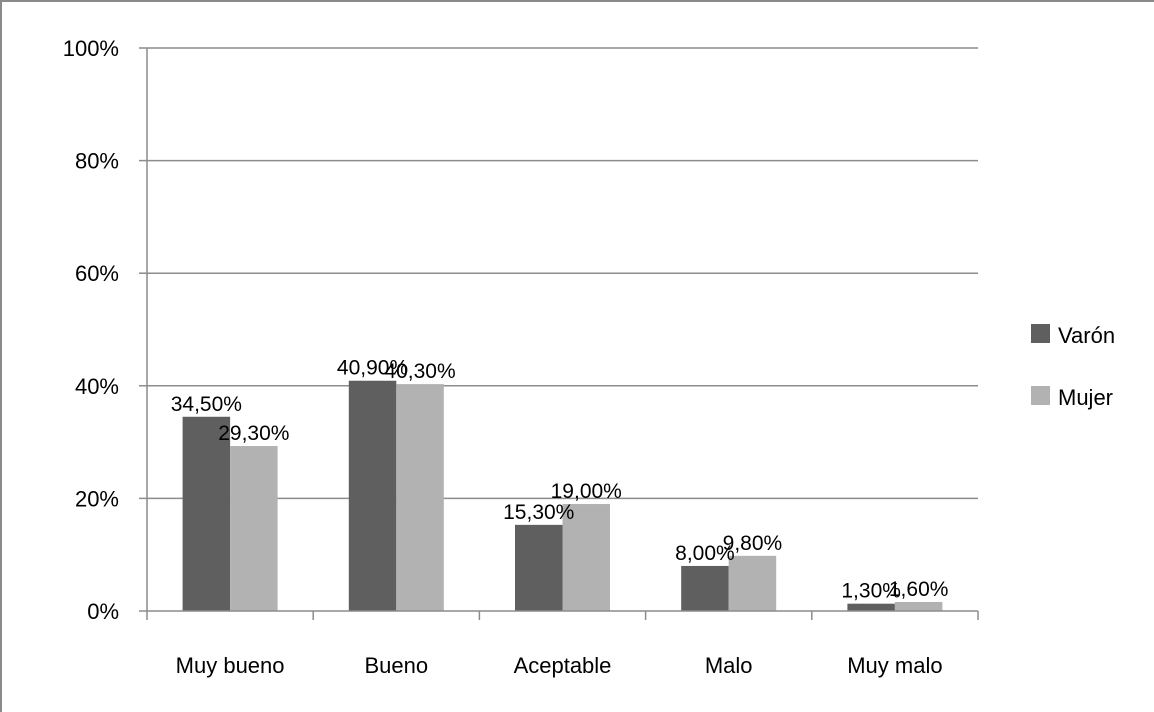  I want to click on data-label: 9,80%, so click(753, 543).